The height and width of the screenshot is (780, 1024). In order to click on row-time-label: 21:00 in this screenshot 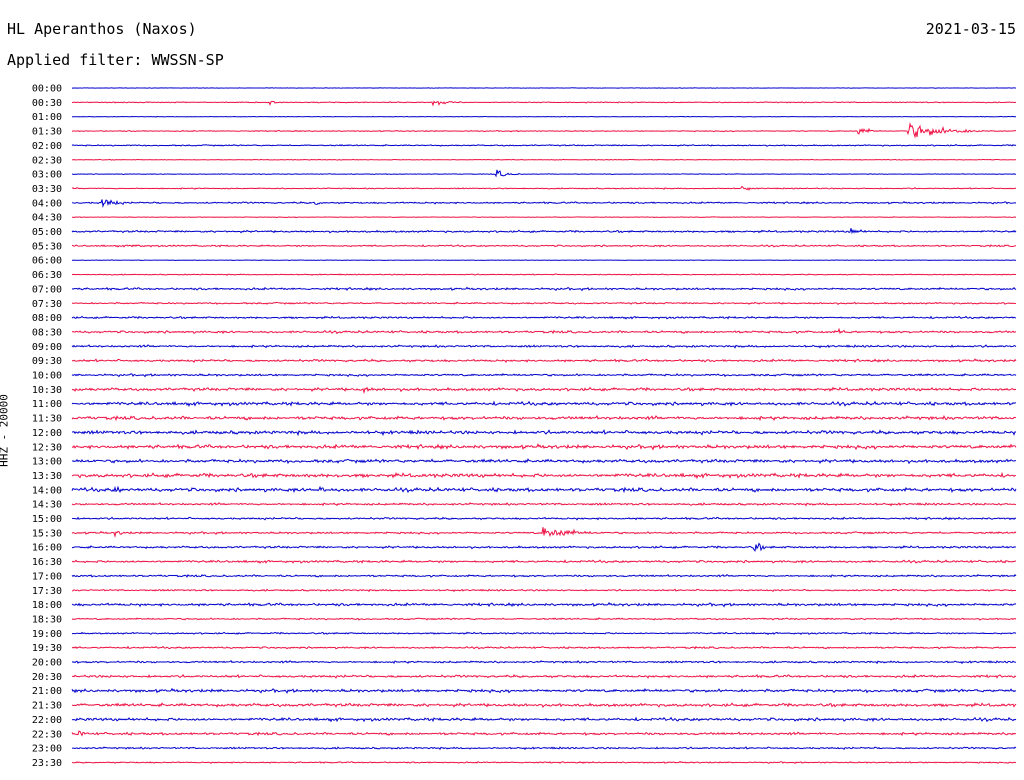, I will do `click(47, 691)`.